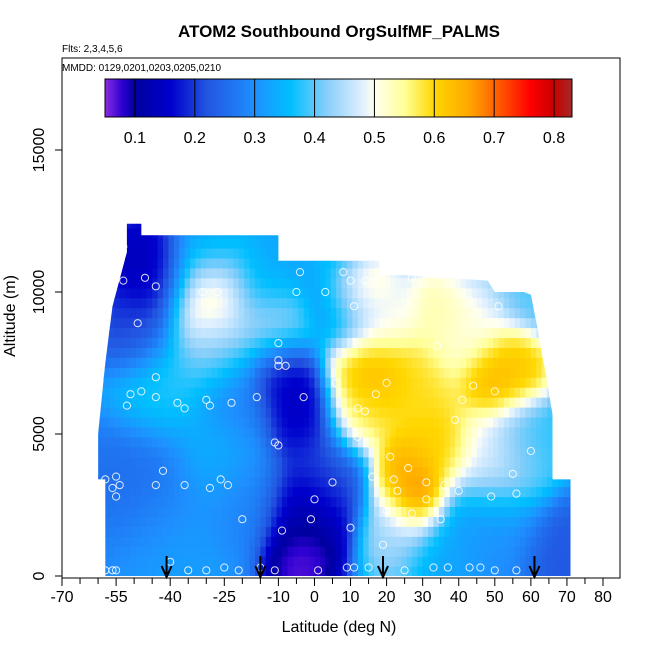 The height and width of the screenshot is (655, 650). I want to click on measurement-point, so click(242, 519).